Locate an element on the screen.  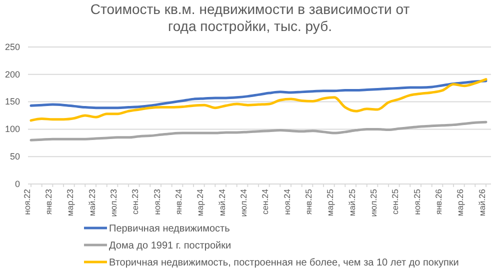
x-tick-label: июл.24 is located at coordinates (243, 202).